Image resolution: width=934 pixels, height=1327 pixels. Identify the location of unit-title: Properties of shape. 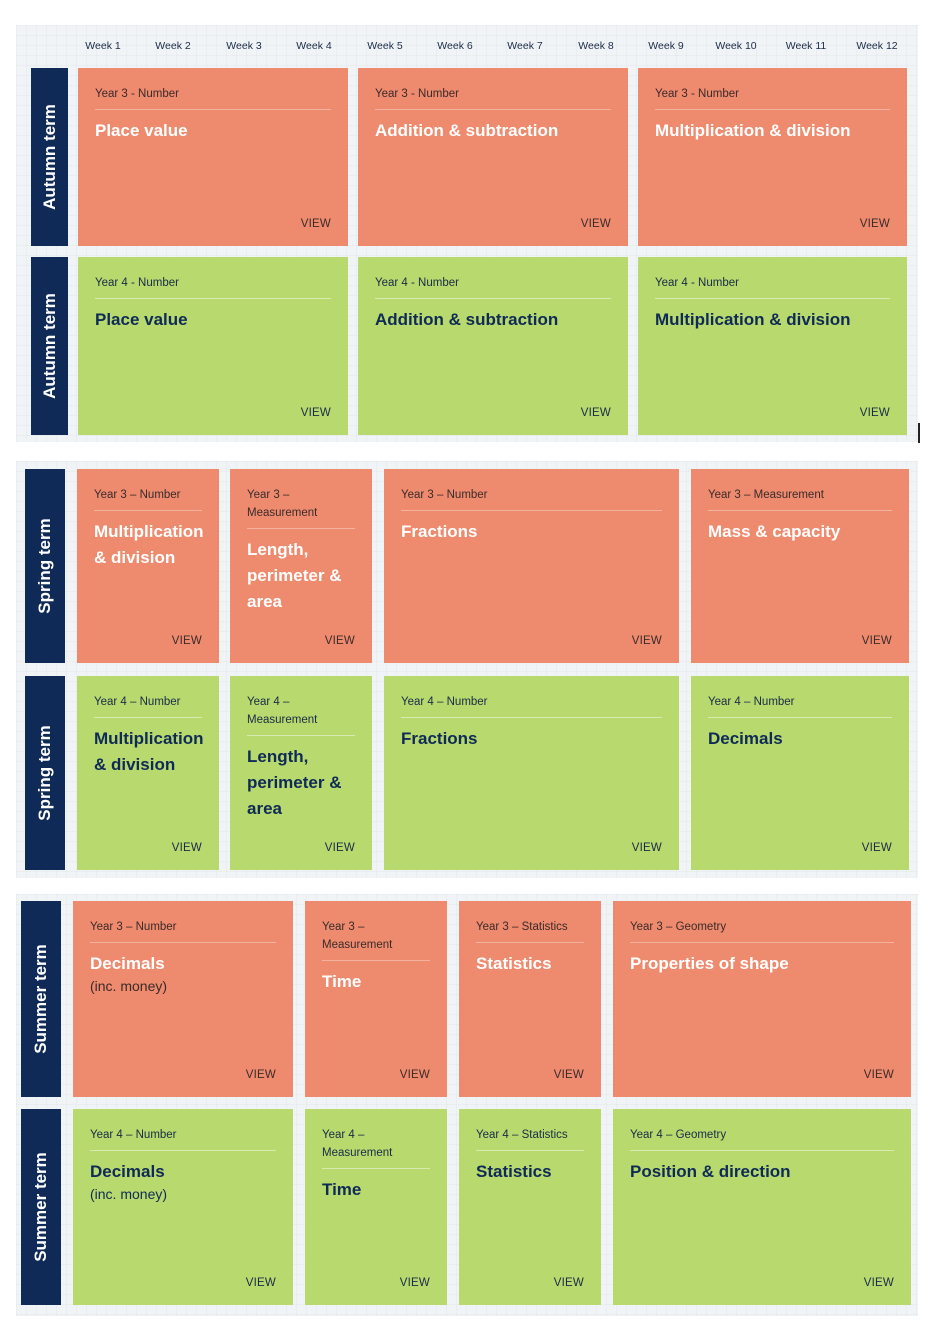
(709, 963).